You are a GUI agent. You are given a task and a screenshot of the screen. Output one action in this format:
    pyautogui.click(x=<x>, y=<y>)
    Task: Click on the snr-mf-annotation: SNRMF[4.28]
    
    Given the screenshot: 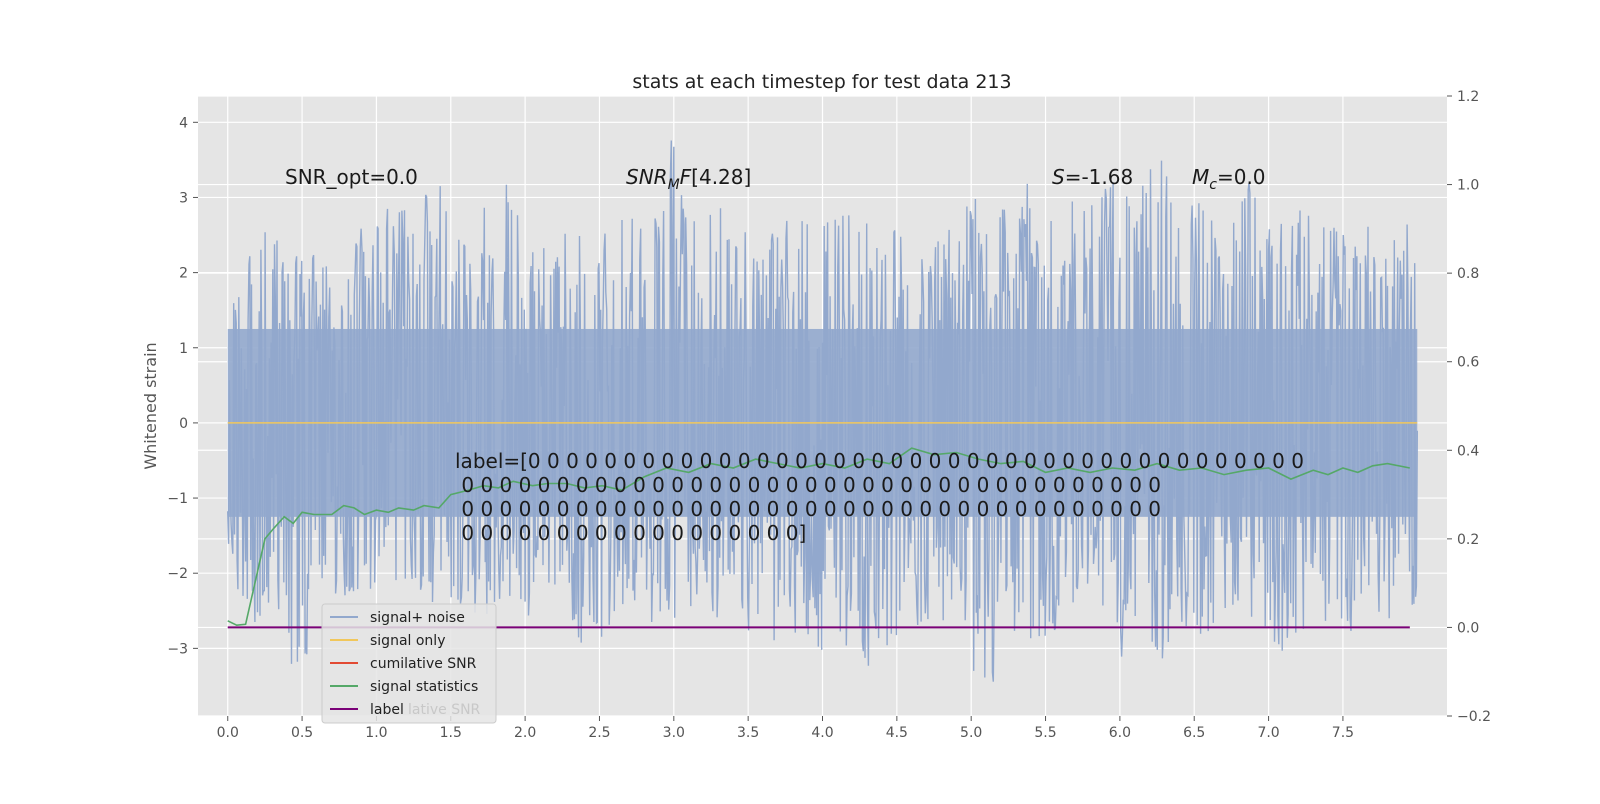 What is the action you would take?
    pyautogui.click(x=688, y=179)
    